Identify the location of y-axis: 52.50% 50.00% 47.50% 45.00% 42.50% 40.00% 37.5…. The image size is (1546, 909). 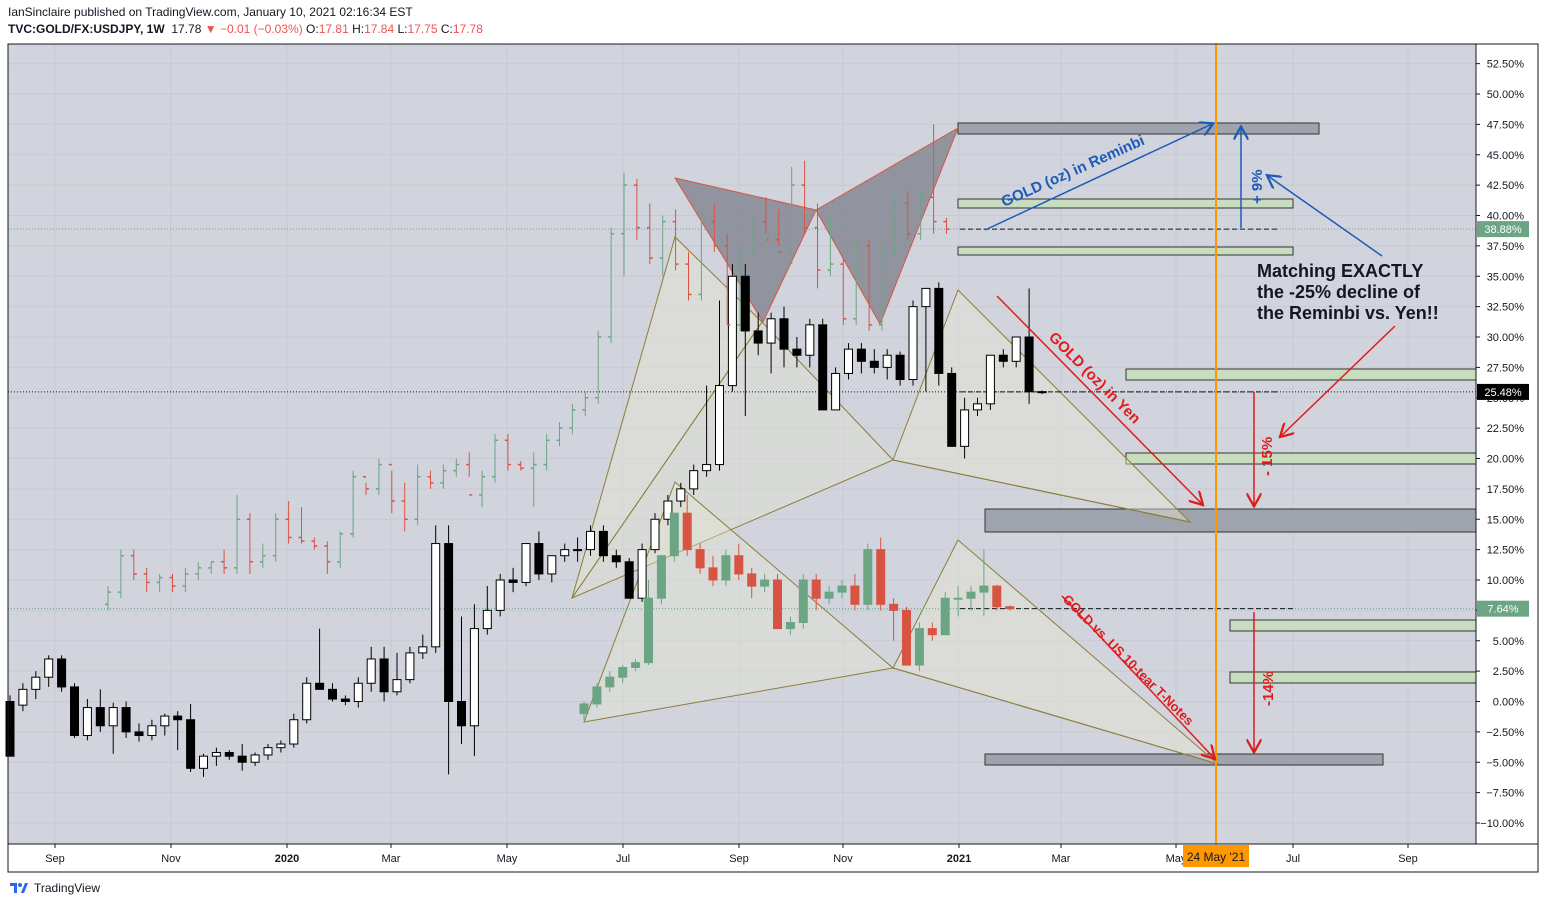
(1506, 444).